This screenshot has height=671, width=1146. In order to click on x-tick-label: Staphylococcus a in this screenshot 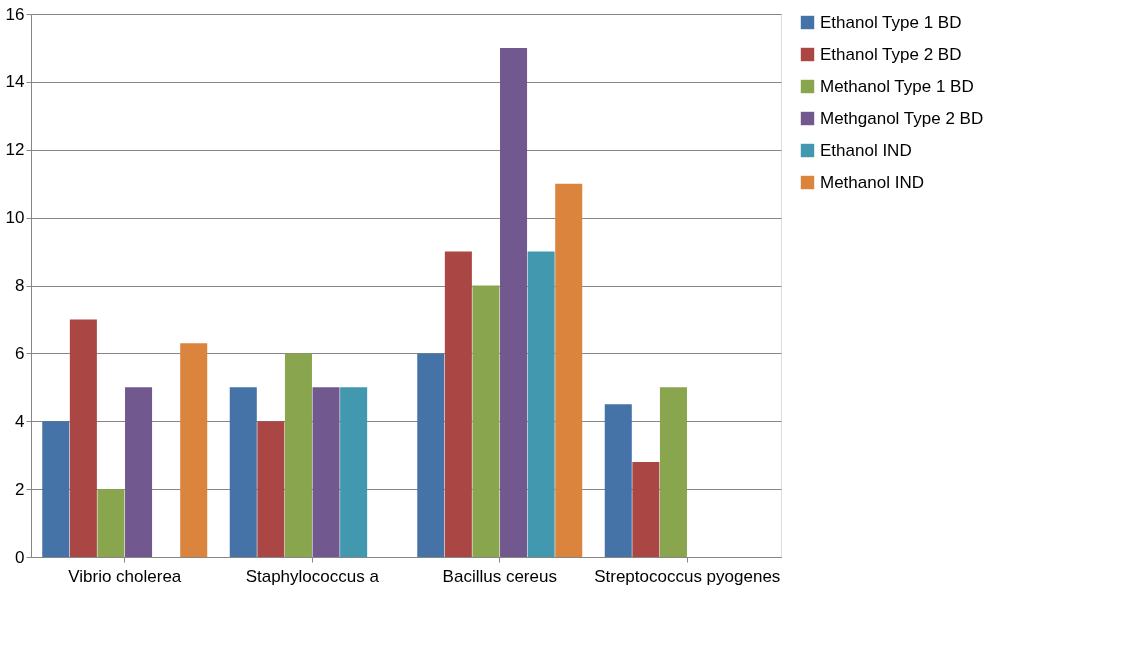, I will do `click(312, 576)`.